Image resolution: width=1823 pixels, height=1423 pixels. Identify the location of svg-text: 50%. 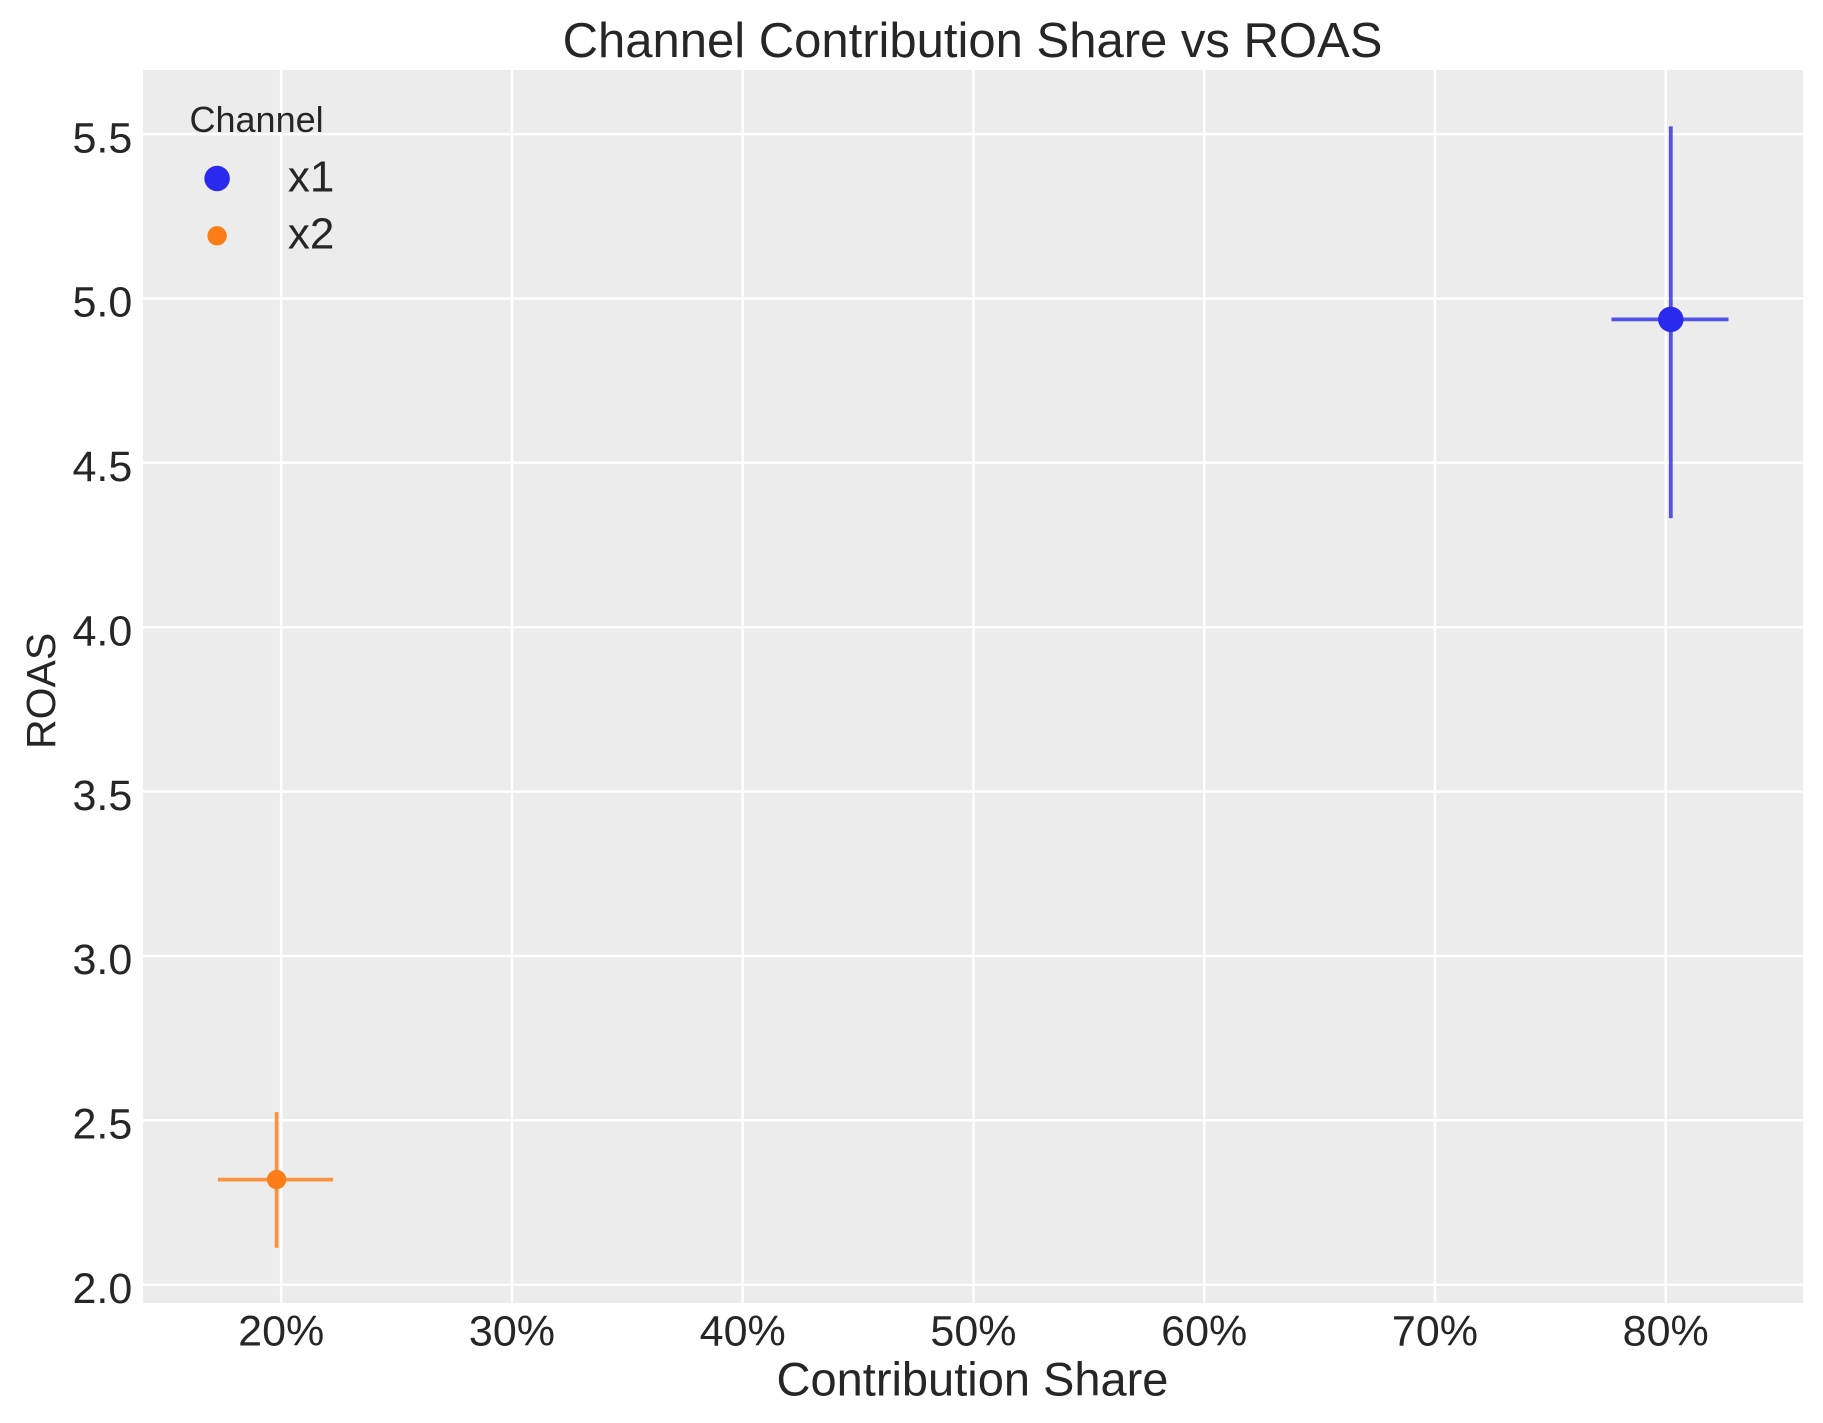
(973, 1332).